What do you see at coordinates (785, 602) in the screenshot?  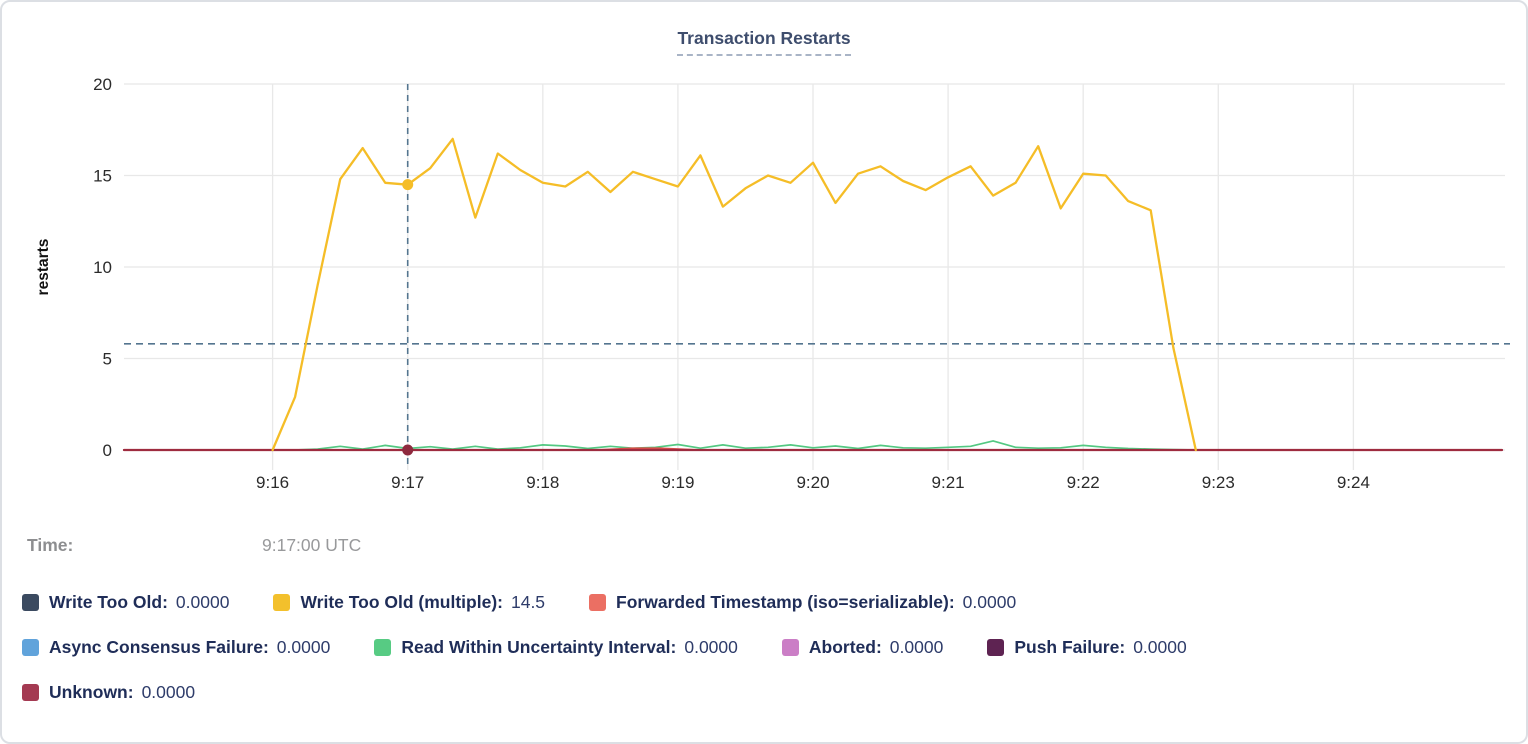 I see `legend-item-label: Forwarded Timestamp (iso=serializable):` at bounding box center [785, 602].